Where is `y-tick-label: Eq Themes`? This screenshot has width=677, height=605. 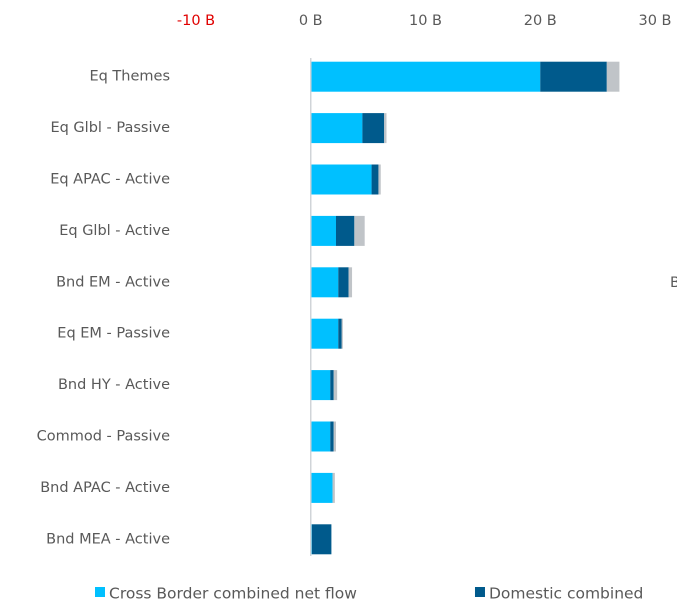
y-tick-label: Eq Themes is located at coordinates (129, 77).